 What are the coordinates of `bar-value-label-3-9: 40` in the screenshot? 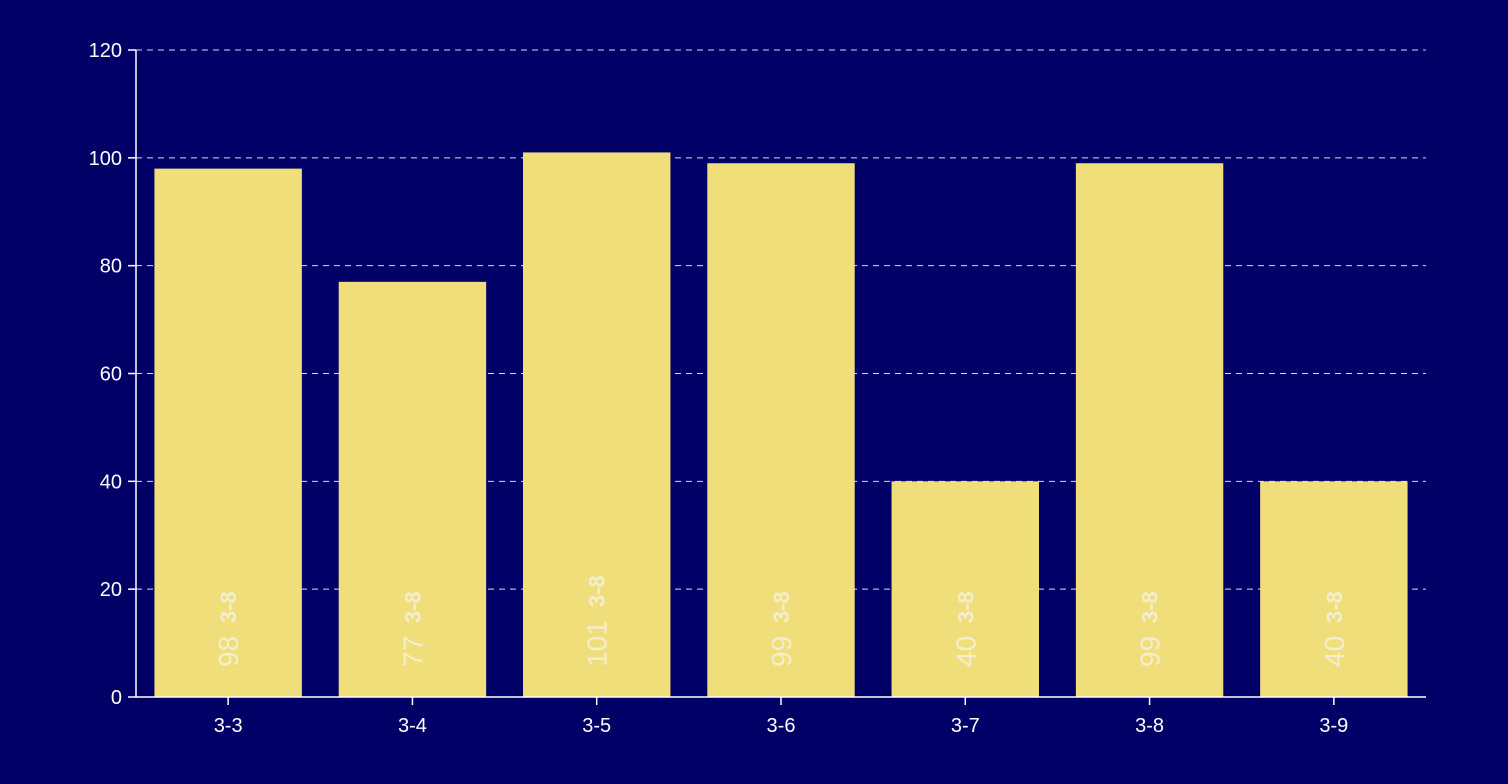 It's located at (1334, 651).